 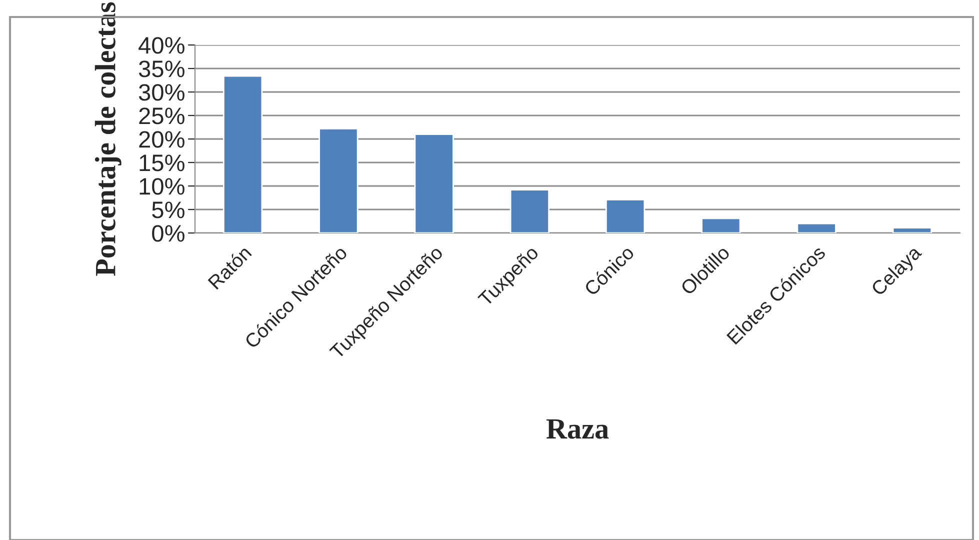 What do you see at coordinates (161, 45) in the screenshot?
I see `y-tick-label: 40%` at bounding box center [161, 45].